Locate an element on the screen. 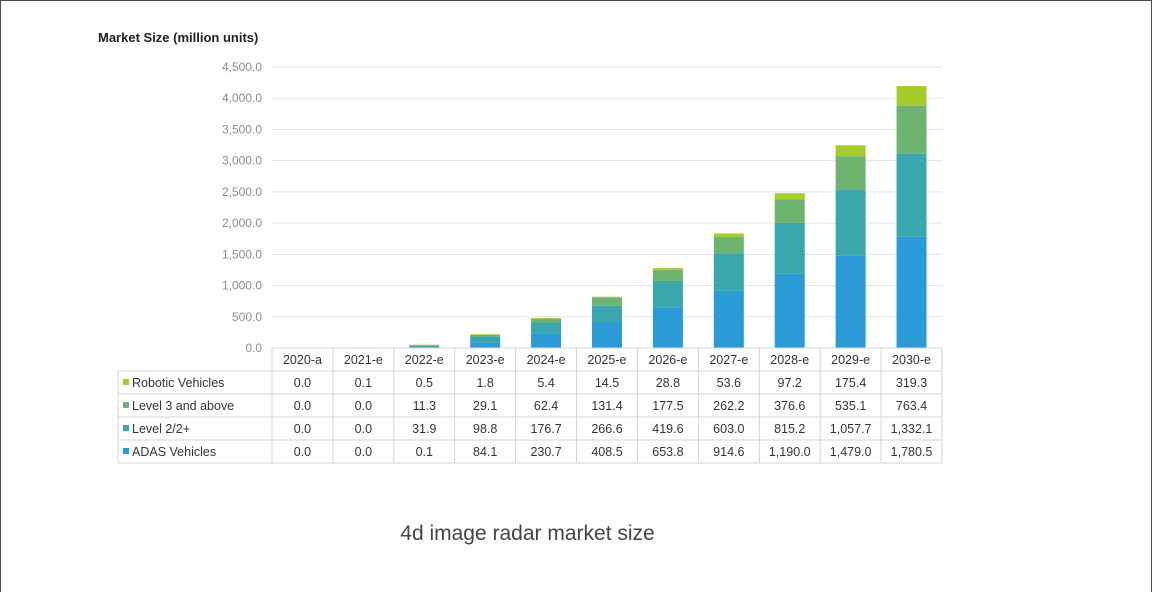 The height and width of the screenshot is (593, 1152). x-category-label: 2021-e is located at coordinates (363, 360).